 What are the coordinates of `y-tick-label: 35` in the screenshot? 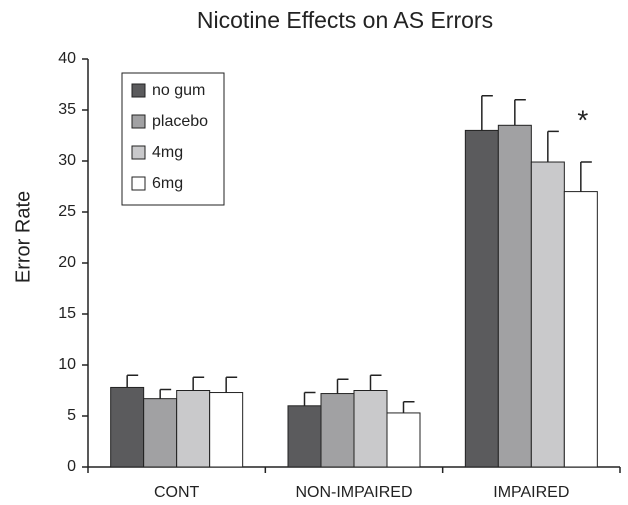 It's located at (67, 109).